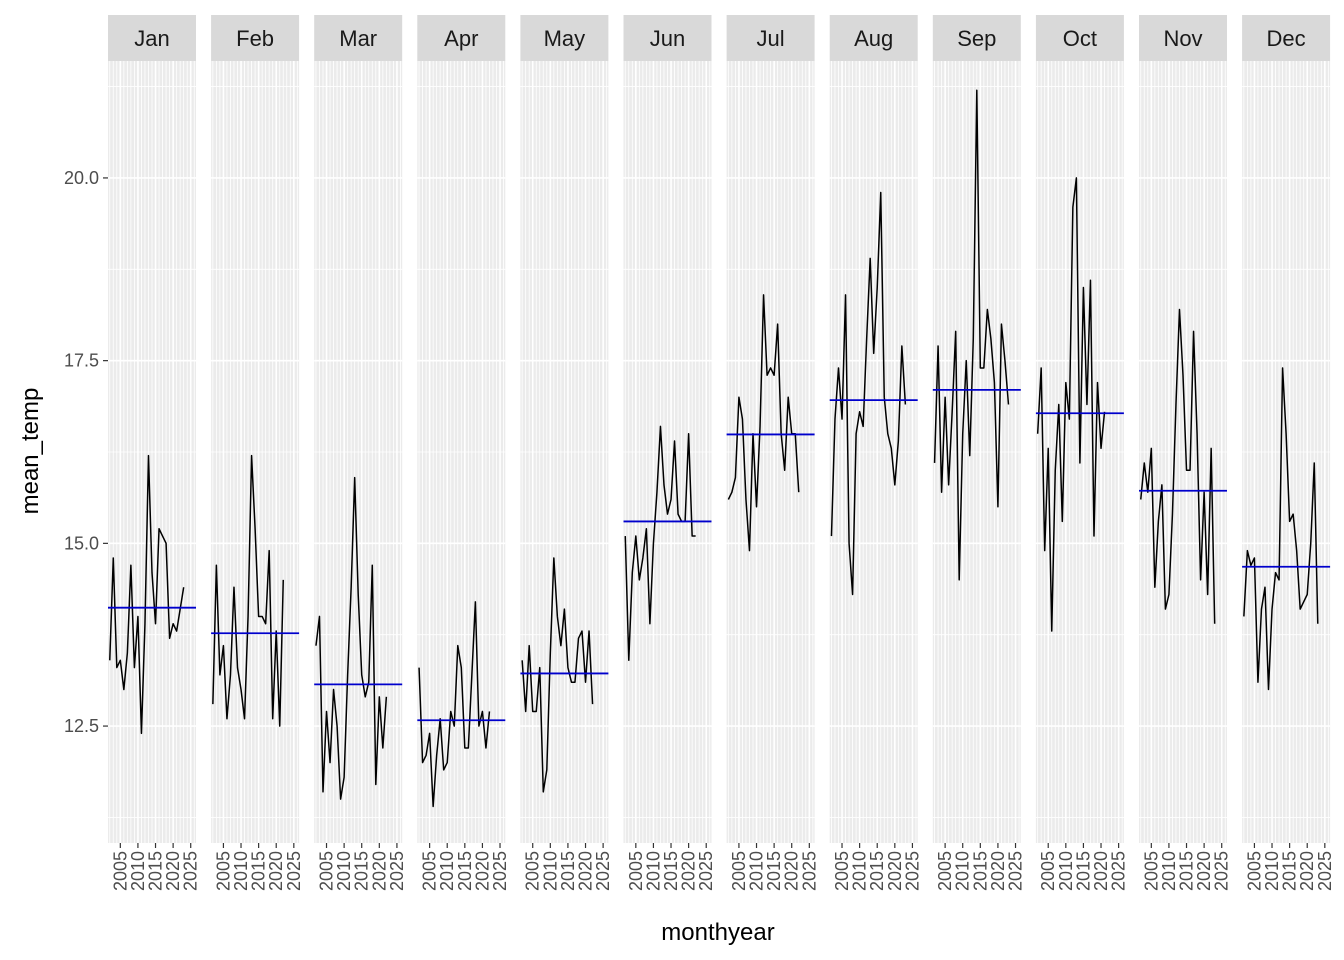 The width and height of the screenshot is (1344, 960). Describe the element at coordinates (30, 451) in the screenshot. I see `y-axis-title: mean_temp` at that location.